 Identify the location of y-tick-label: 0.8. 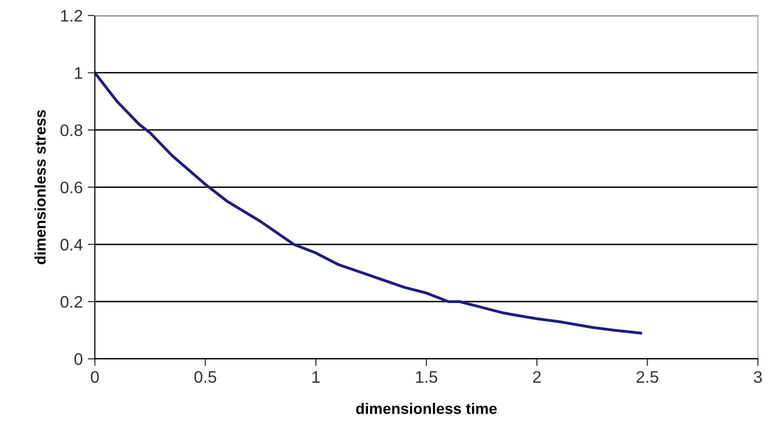
(71, 130).